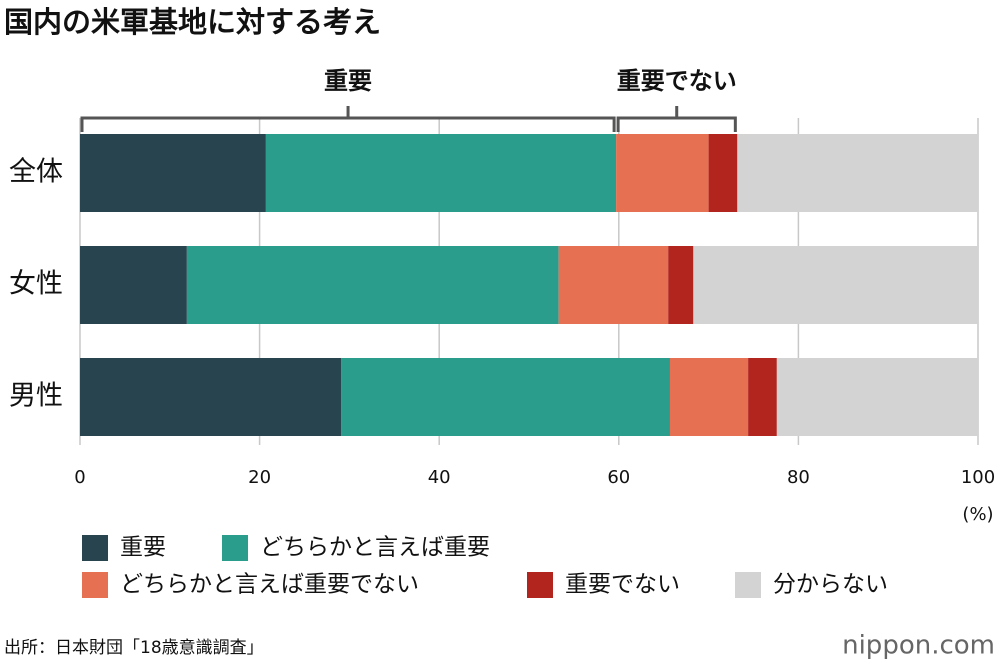  I want to click on y-tick-label: 全体, so click(36, 172).